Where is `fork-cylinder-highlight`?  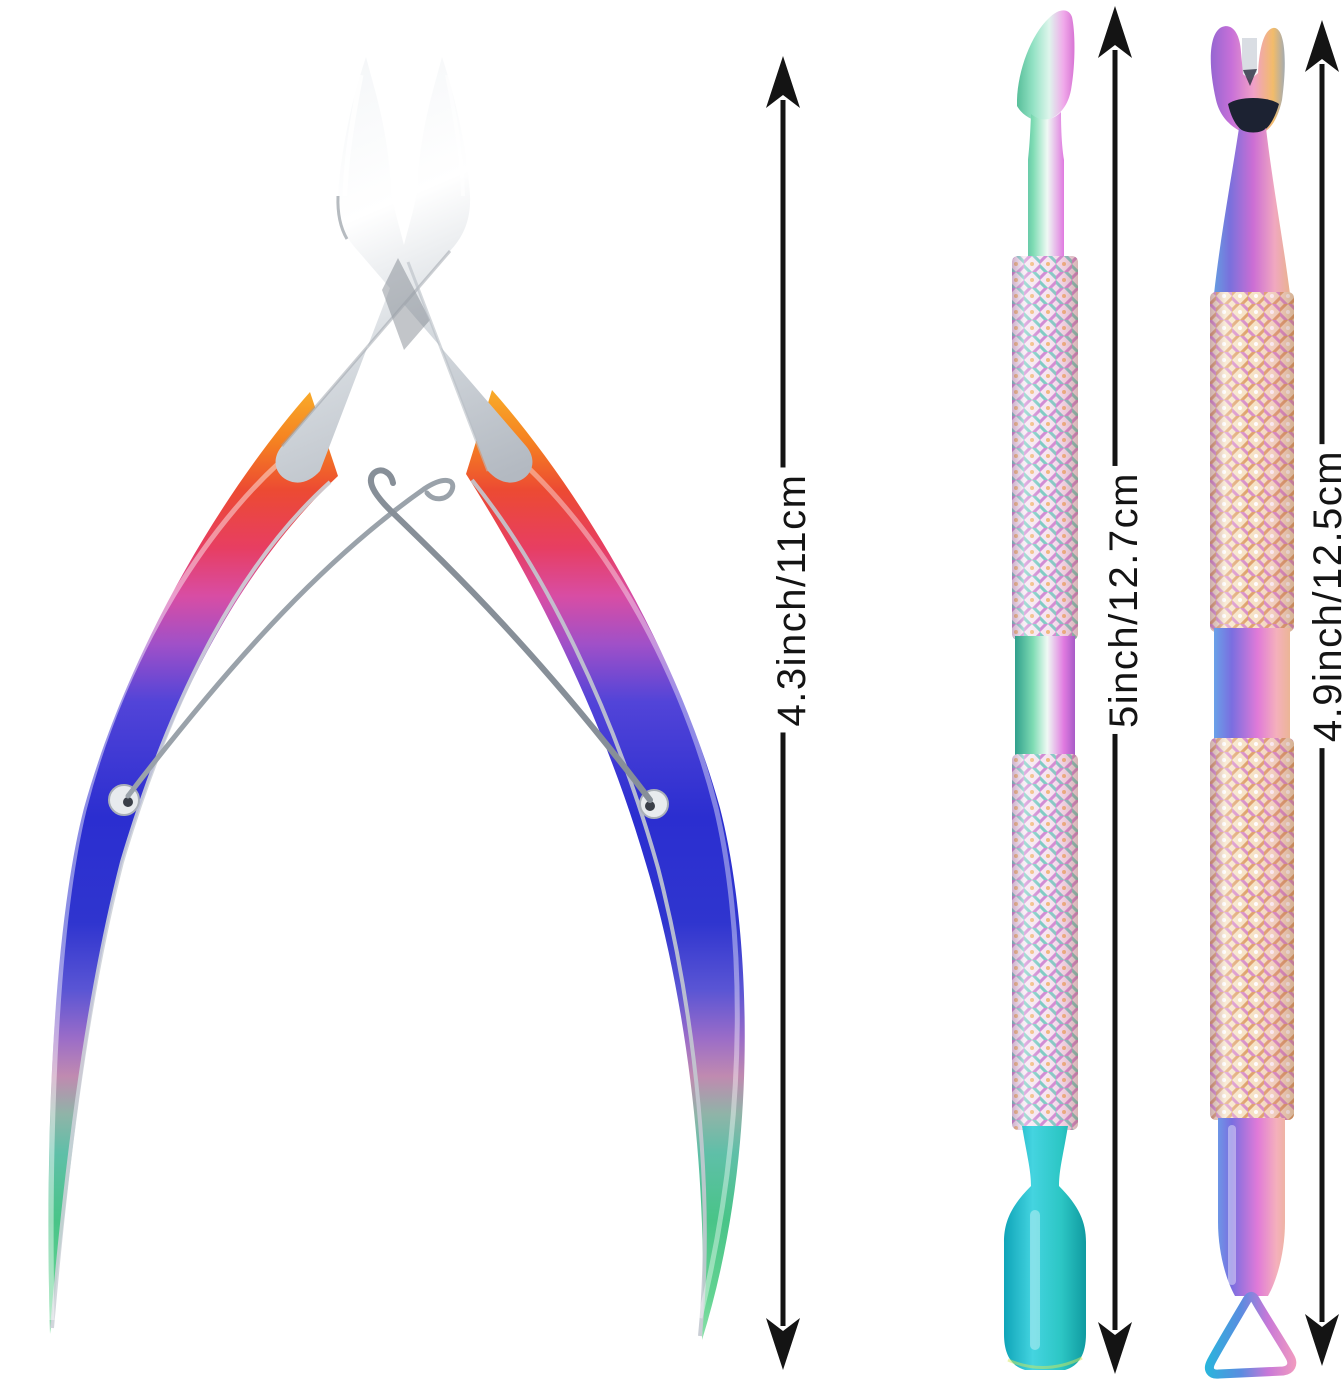 fork-cylinder-highlight is located at coordinates (1232, 1205).